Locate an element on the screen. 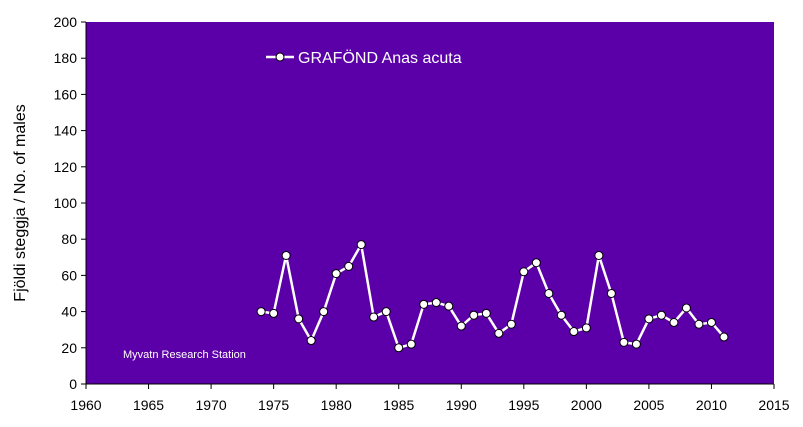 The width and height of the screenshot is (803, 427). y-tick-label: 40 is located at coordinates (69, 312).